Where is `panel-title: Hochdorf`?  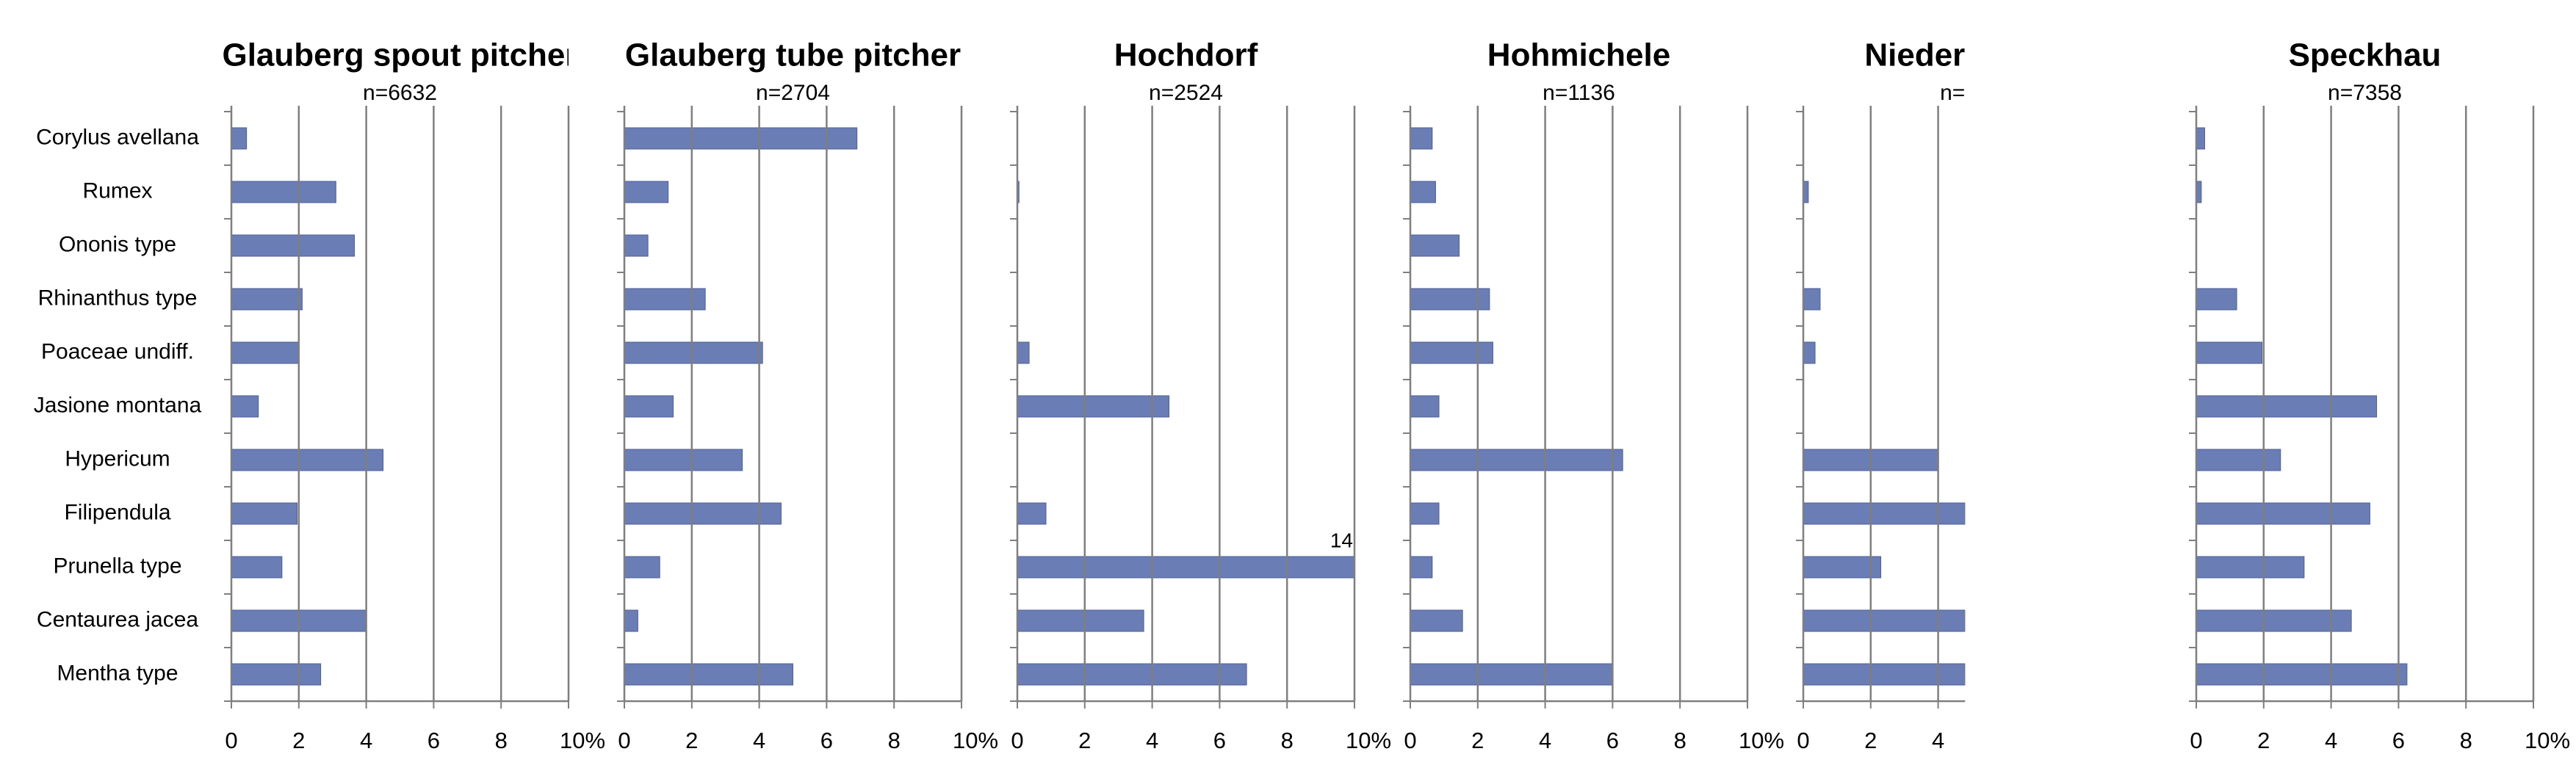 panel-title: Hochdorf is located at coordinates (1186, 55).